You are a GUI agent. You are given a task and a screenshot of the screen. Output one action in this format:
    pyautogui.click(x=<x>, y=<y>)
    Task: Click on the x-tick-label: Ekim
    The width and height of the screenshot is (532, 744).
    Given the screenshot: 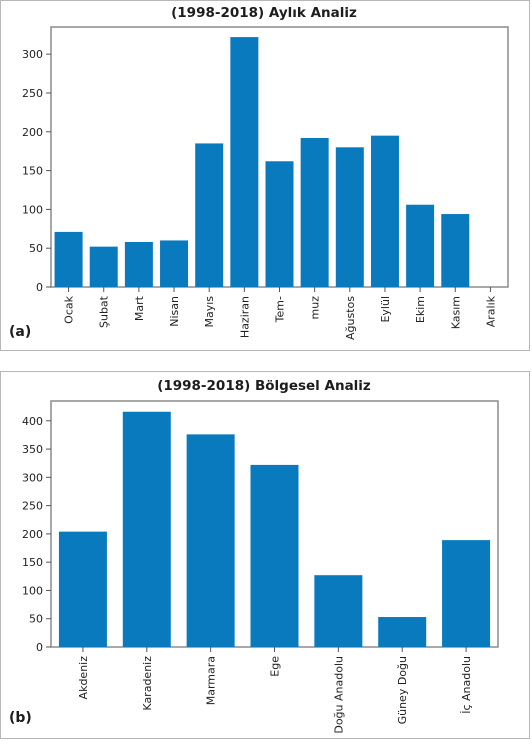 What is the action you would take?
    pyautogui.click(x=420, y=309)
    